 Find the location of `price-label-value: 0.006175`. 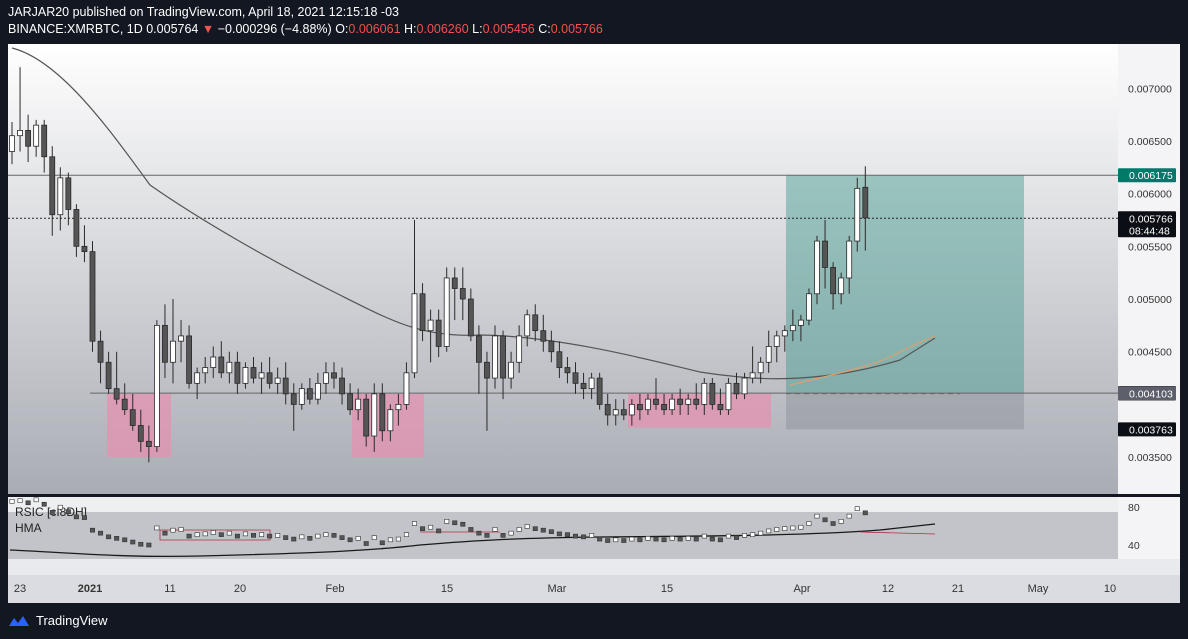

price-label-value: 0.006175 is located at coordinates (1151, 176).